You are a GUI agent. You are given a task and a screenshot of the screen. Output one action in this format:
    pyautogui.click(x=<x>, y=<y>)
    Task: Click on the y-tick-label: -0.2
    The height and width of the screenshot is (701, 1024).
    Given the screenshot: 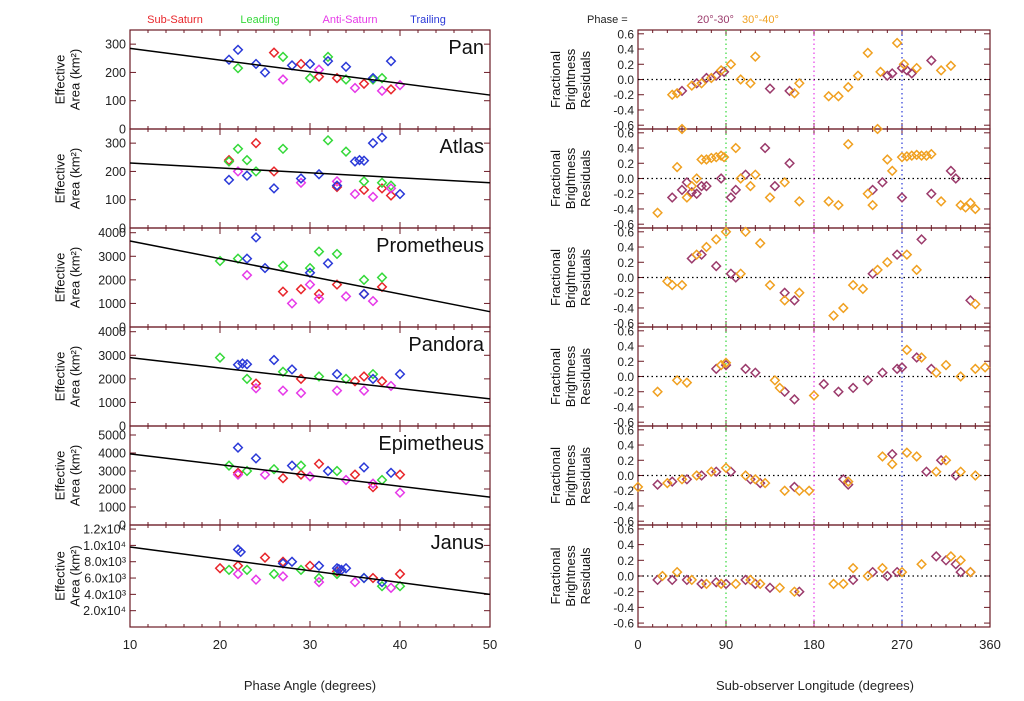 What is the action you would take?
    pyautogui.click(x=623, y=592)
    